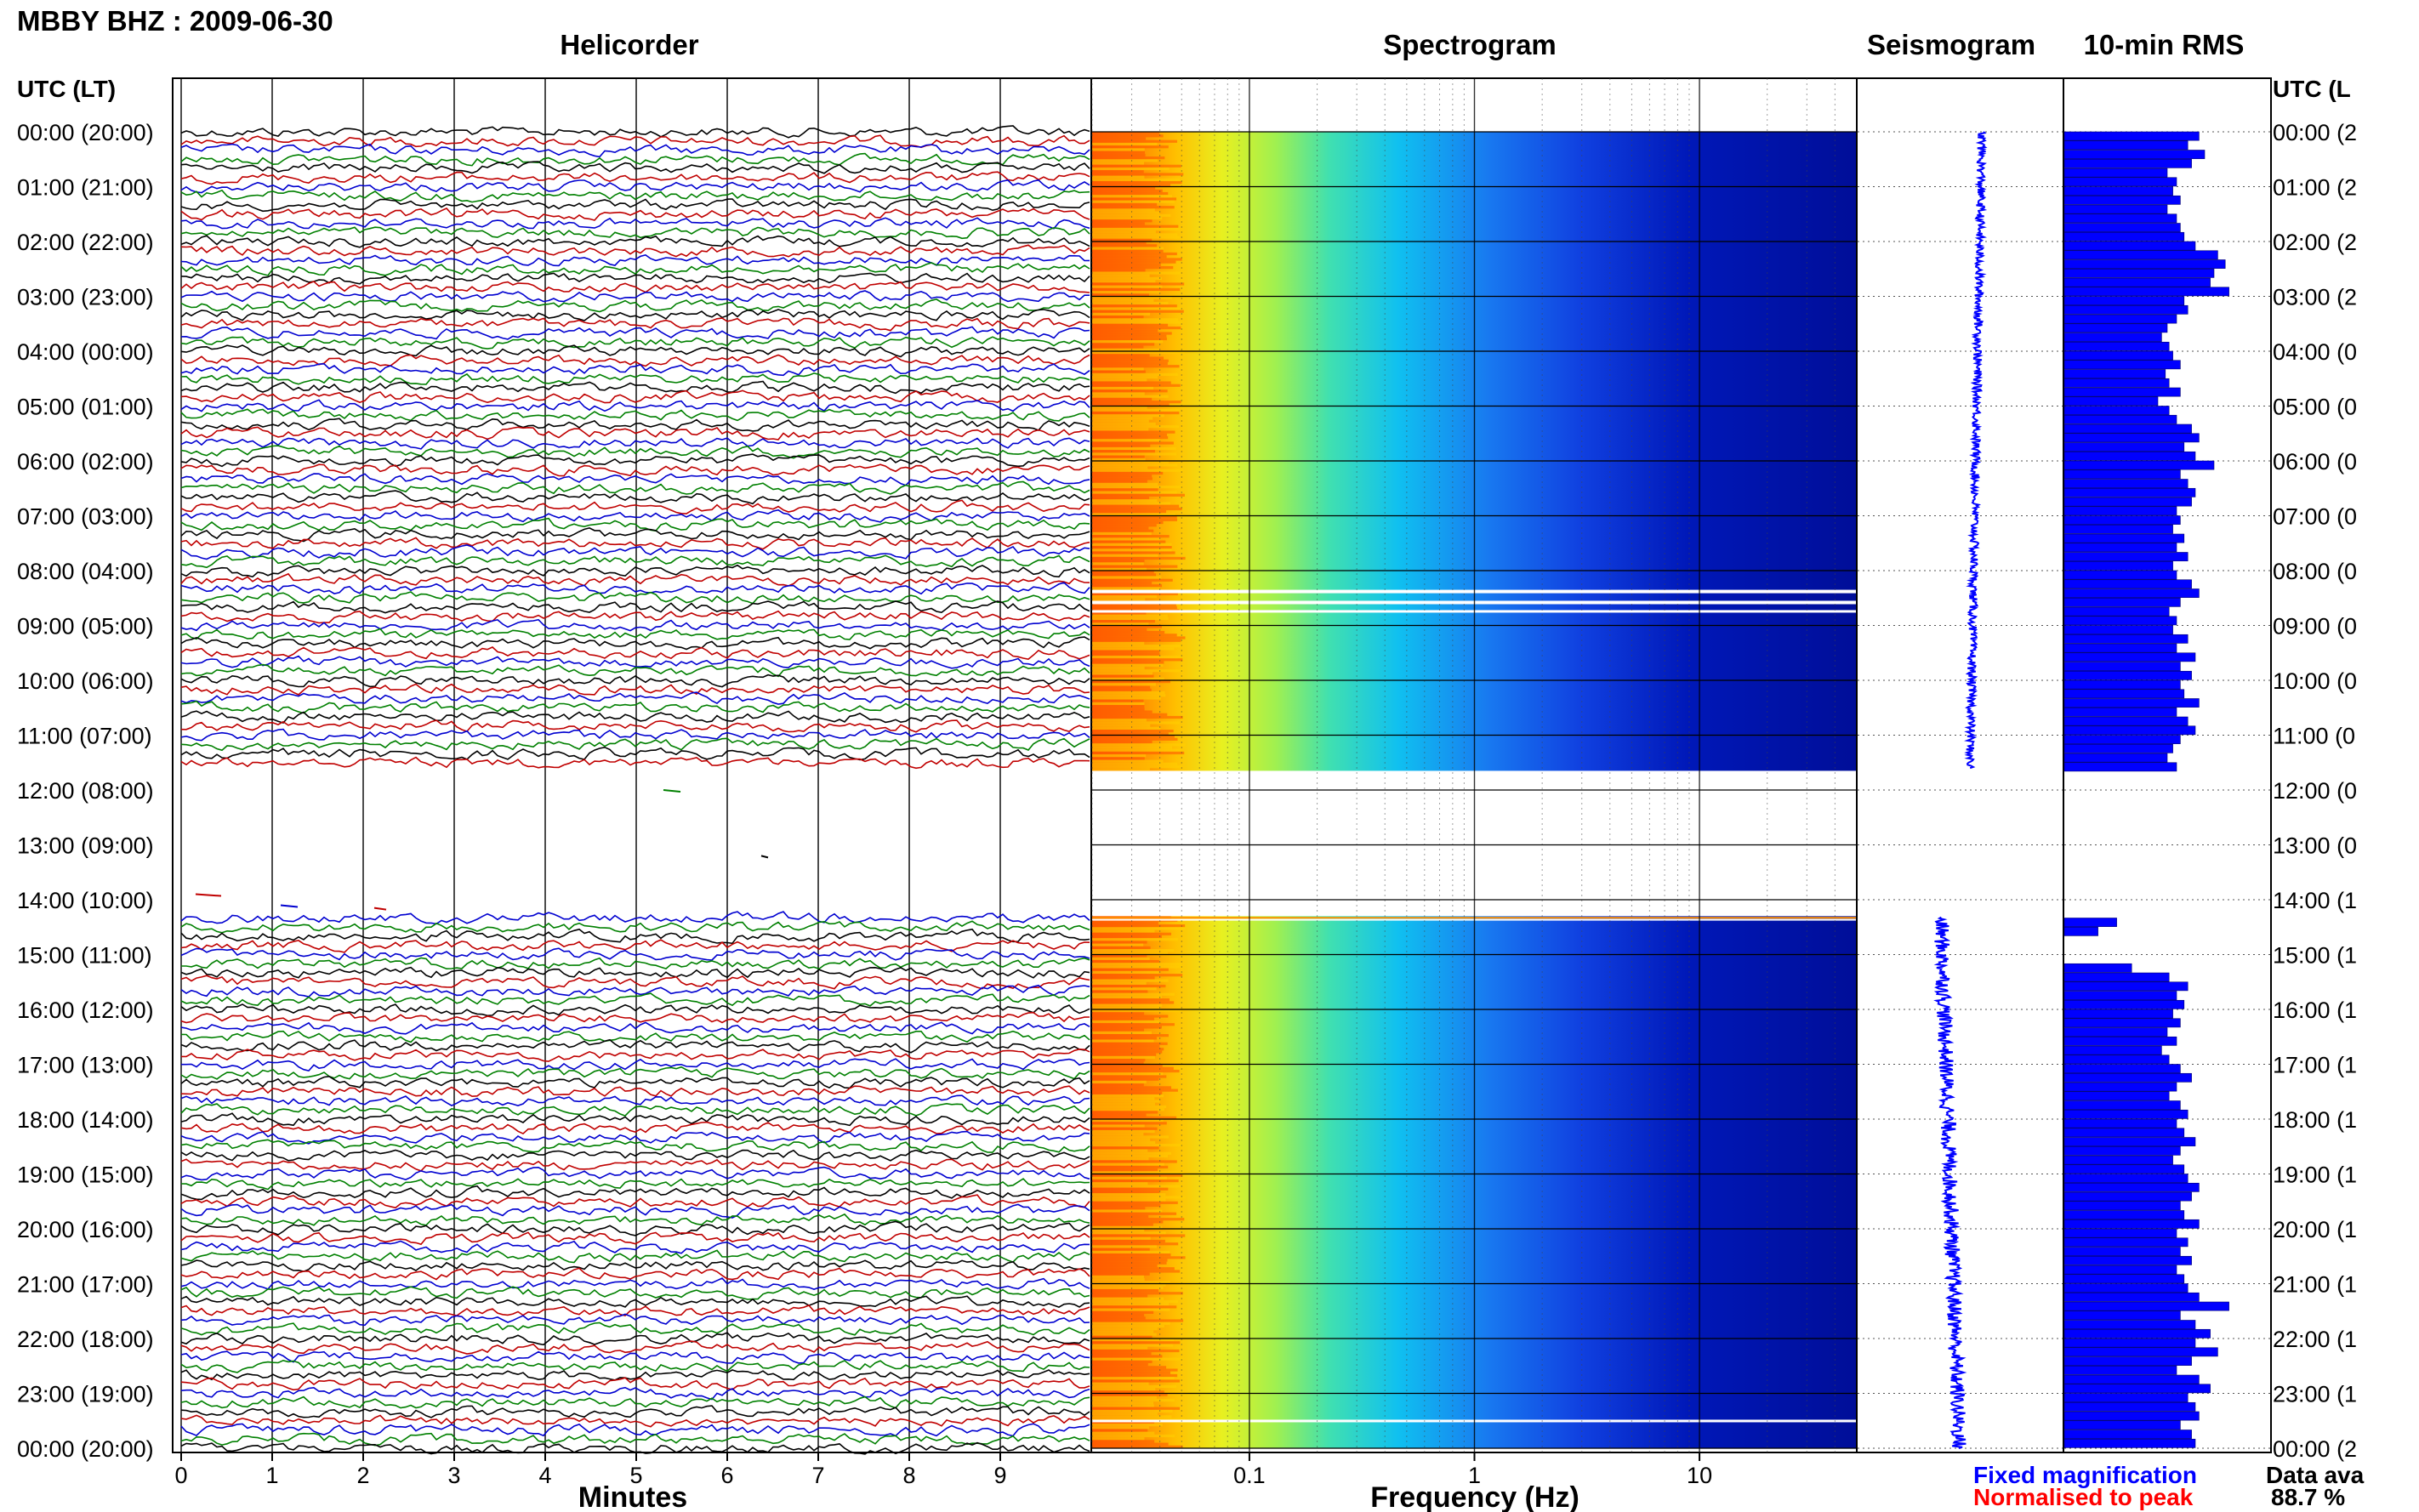 This screenshot has width=2419, height=1512. I want to click on left-time-tick-label: 10:00 (06:00), so click(85, 681).